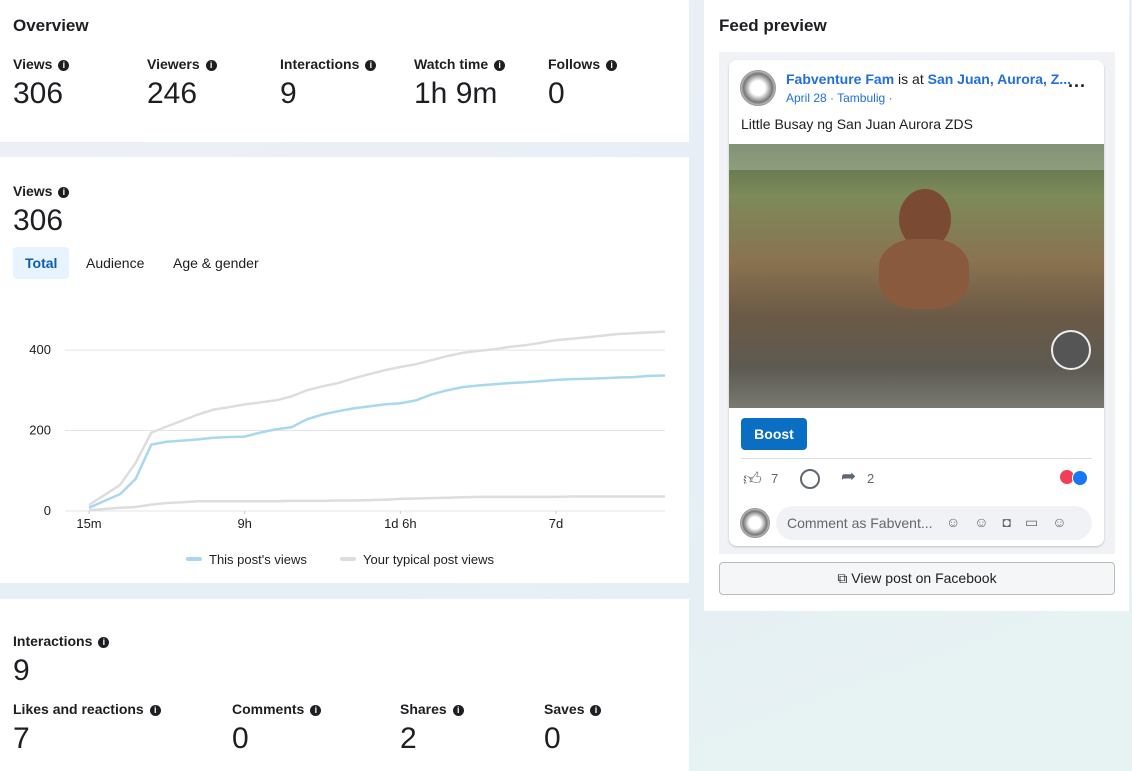 Image resolution: width=1132 pixels, height=771 pixels. What do you see at coordinates (755, 523) in the screenshot?
I see `commenter-avatar` at bounding box center [755, 523].